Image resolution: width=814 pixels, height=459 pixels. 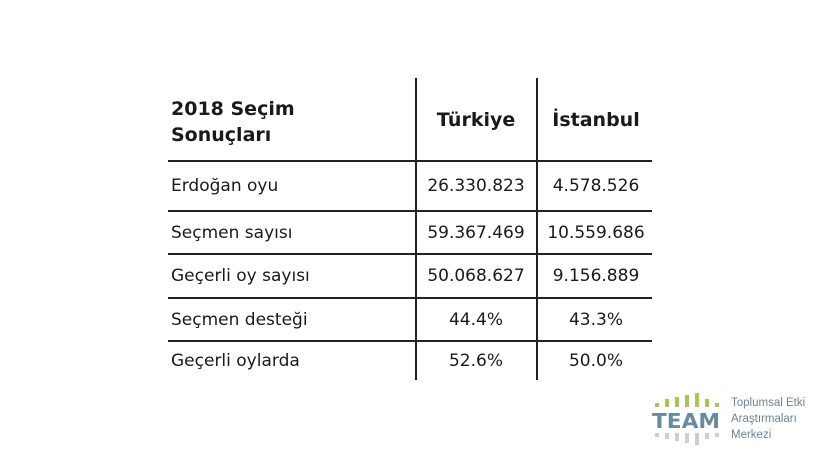 I want to click on logo-text: Araştırmaları, so click(x=764, y=419).